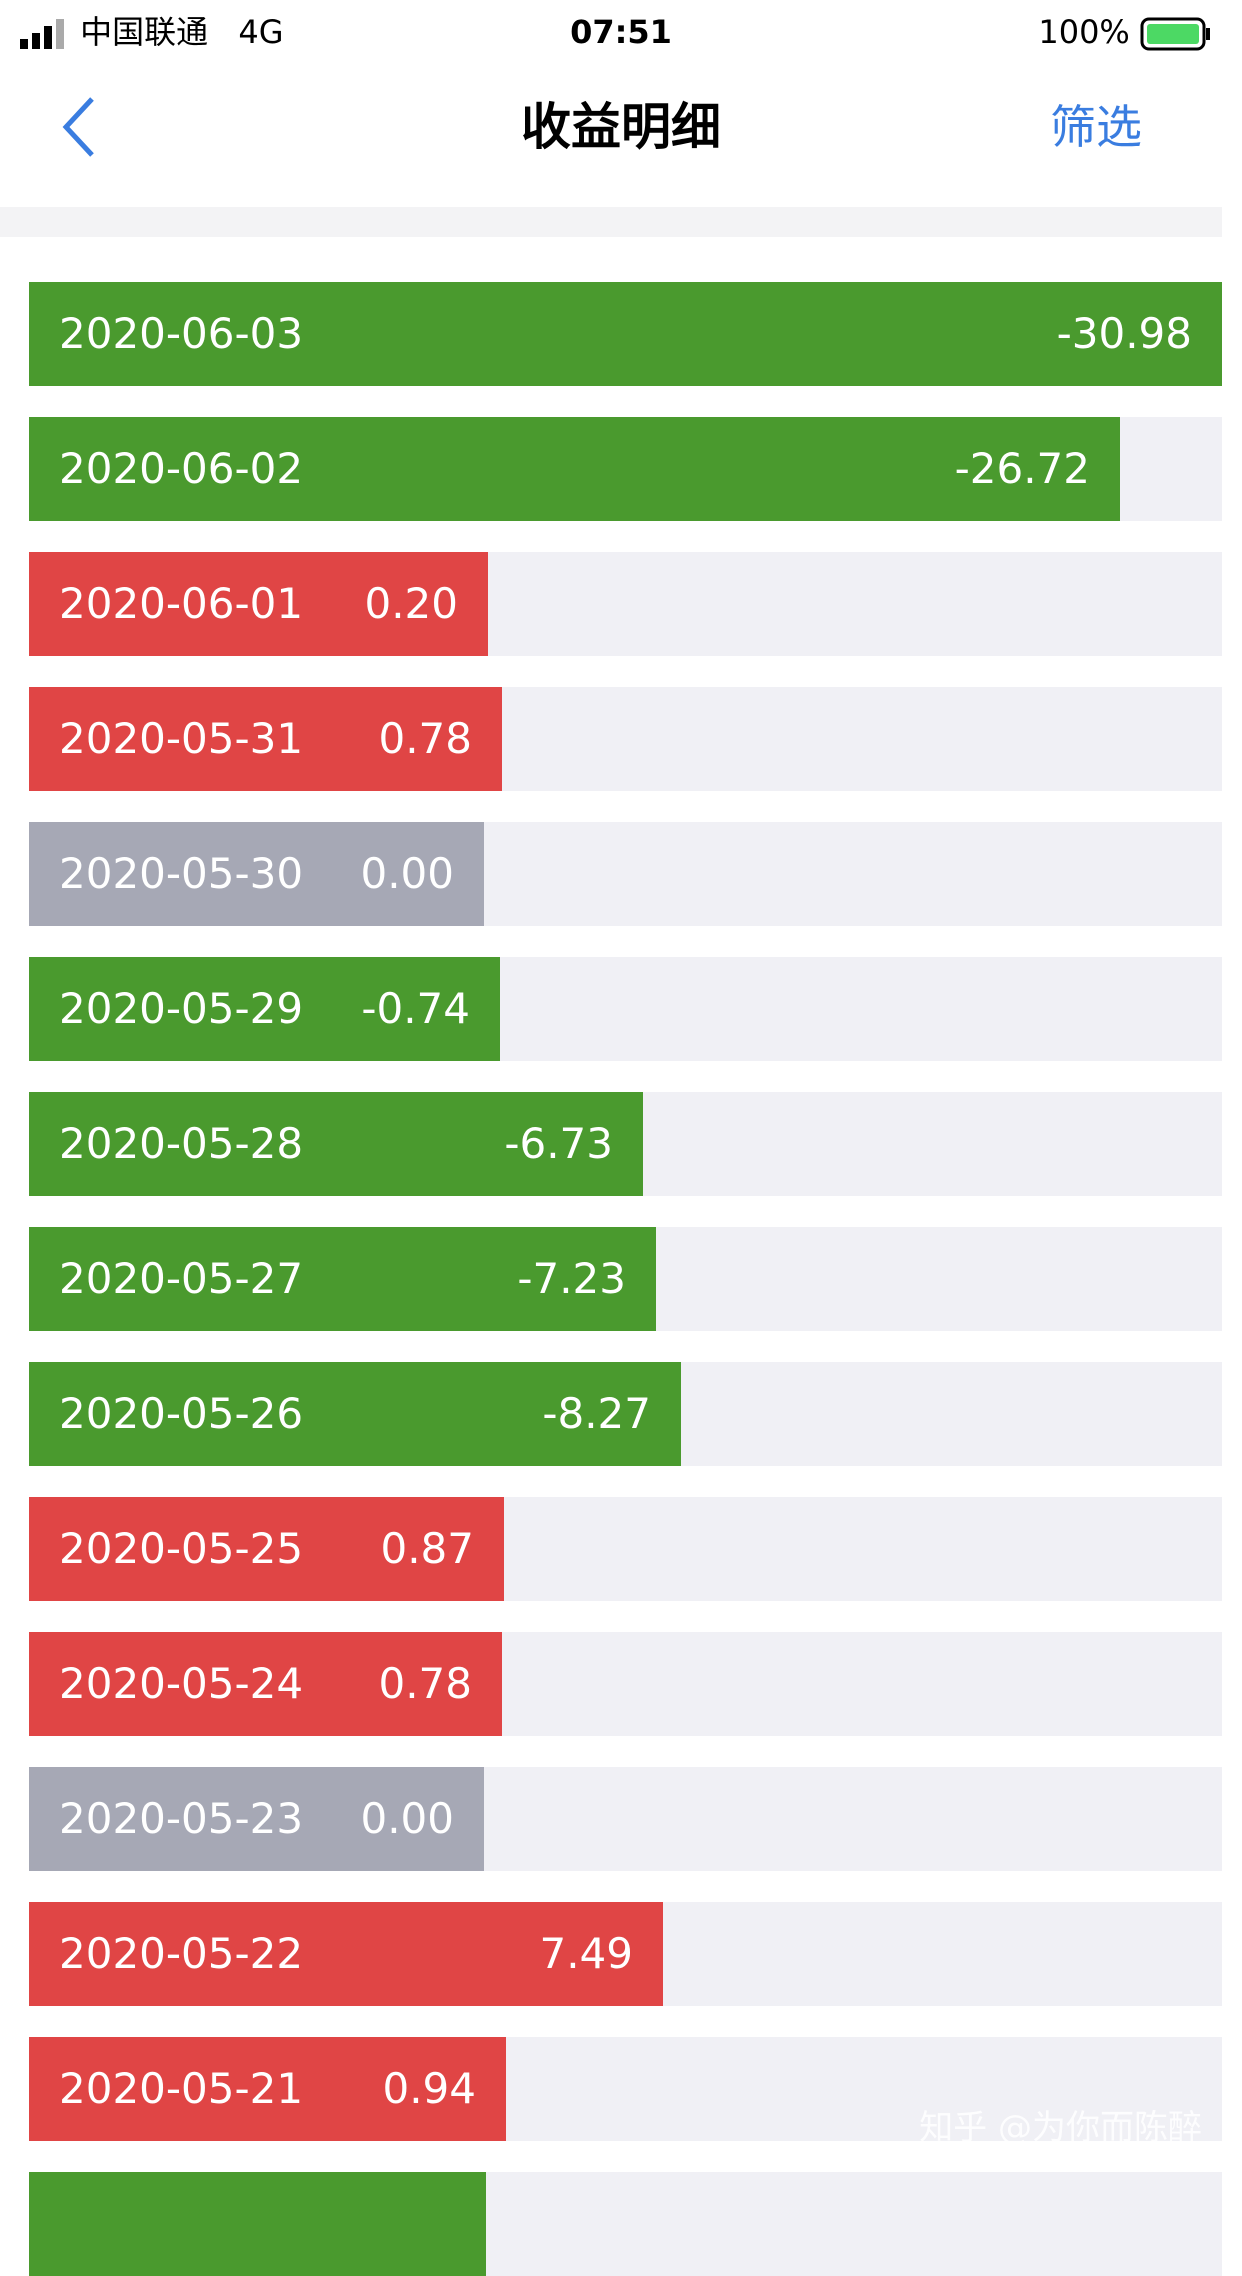 The width and height of the screenshot is (1242, 2276). Describe the element at coordinates (596, 1413) in the screenshot. I see `row-value: -8.27` at that location.